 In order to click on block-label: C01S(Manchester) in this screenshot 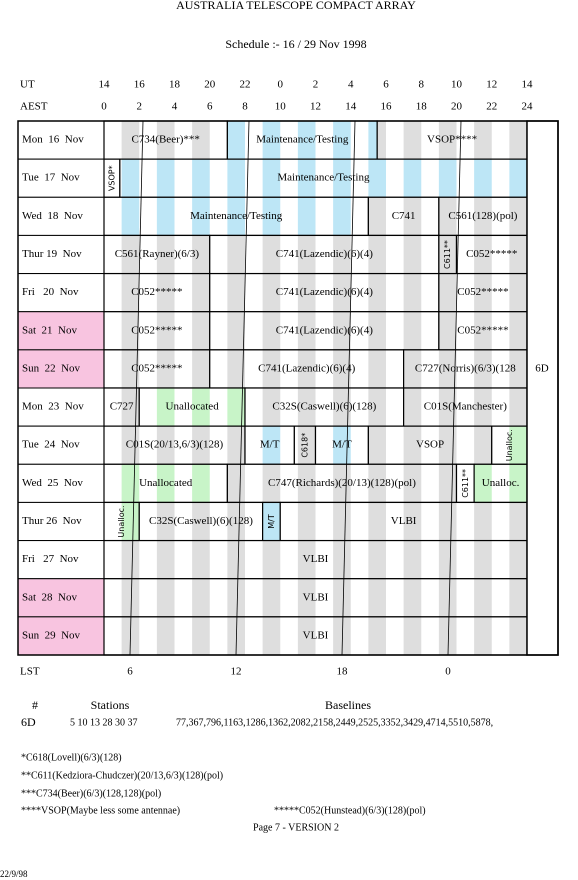, I will do `click(465, 407)`.